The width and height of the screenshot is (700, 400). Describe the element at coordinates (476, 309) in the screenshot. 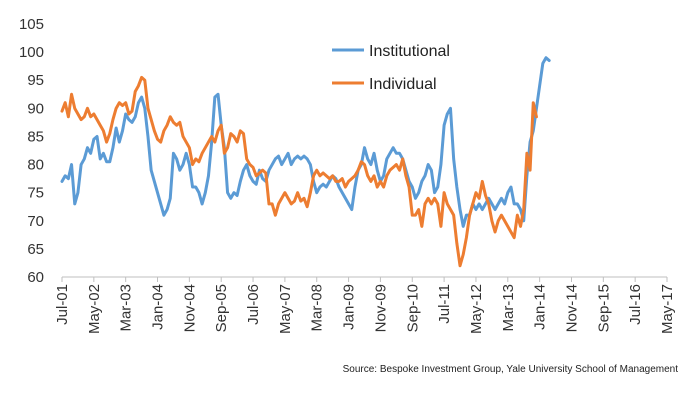

I see `x-tick-label: May-12` at that location.